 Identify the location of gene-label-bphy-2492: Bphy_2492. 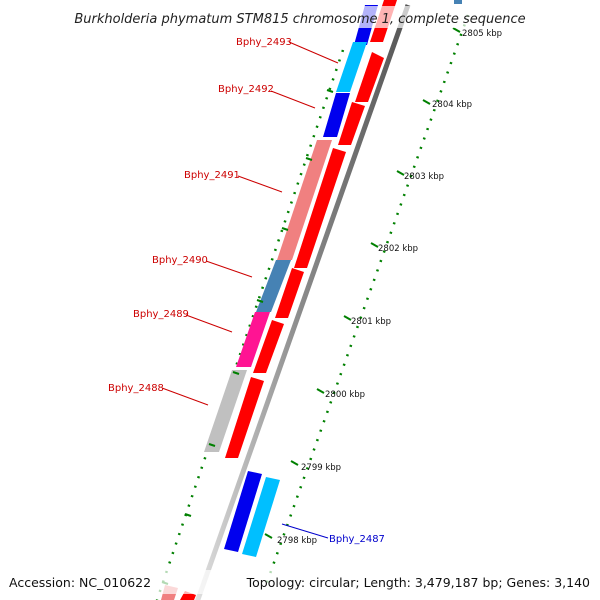
(246, 89).